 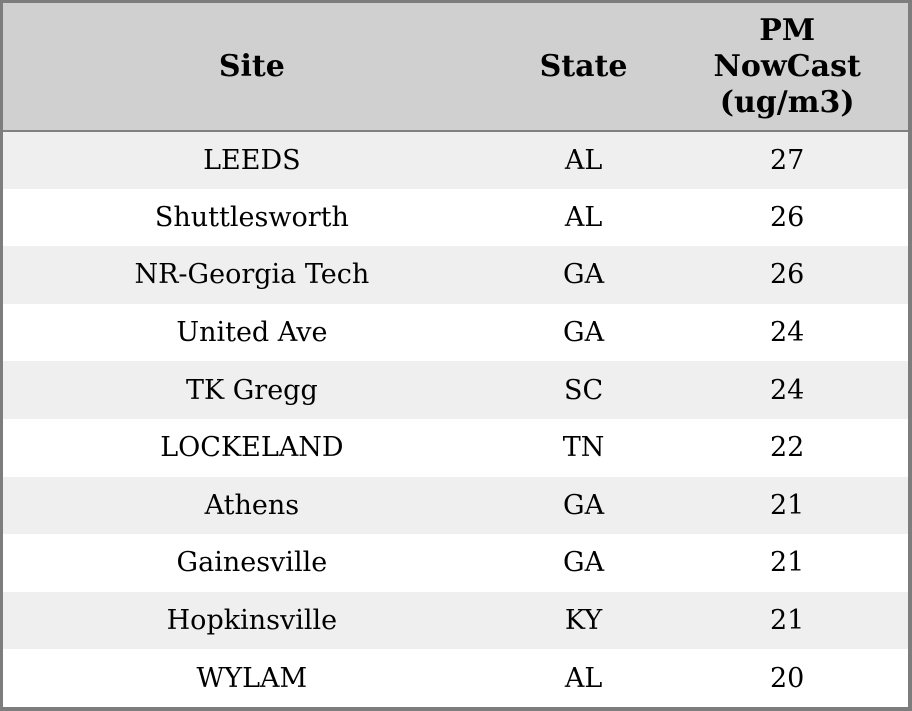 I want to click on table-row: Athens GA 21, so click(x=455, y=505).